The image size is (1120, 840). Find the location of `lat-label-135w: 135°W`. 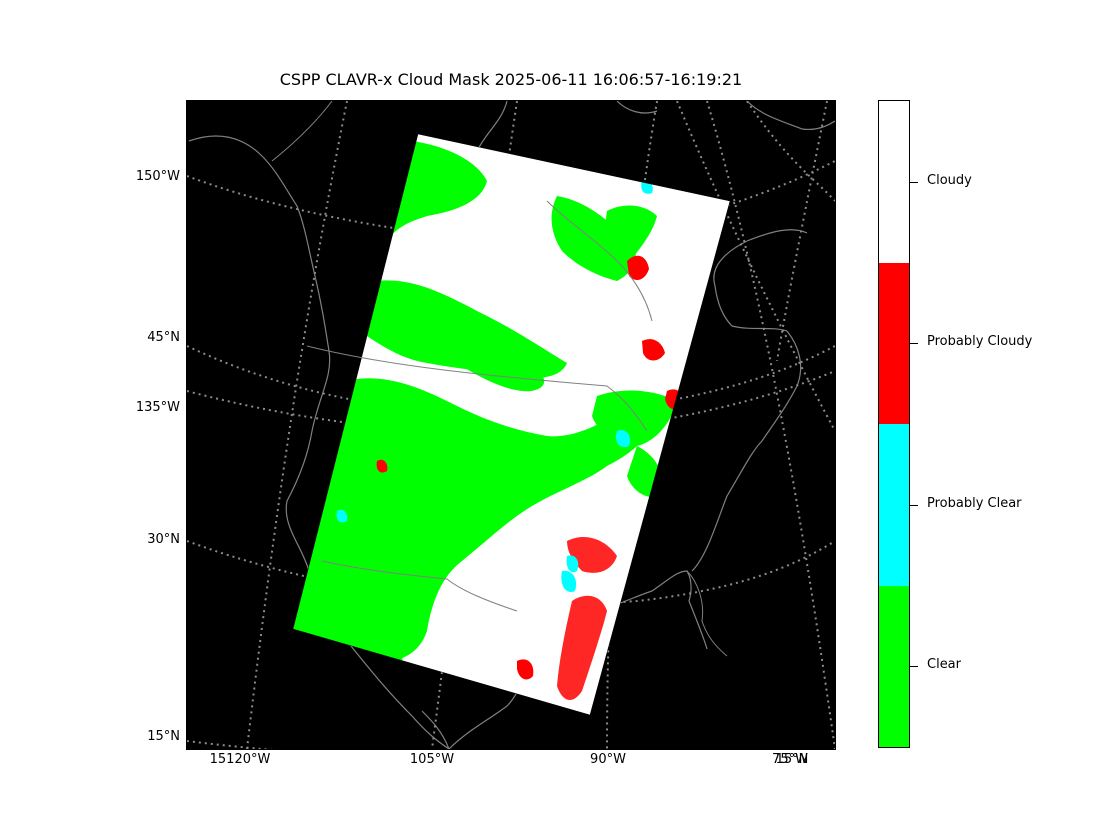

lat-label-135w: 135°W is located at coordinates (157, 407).